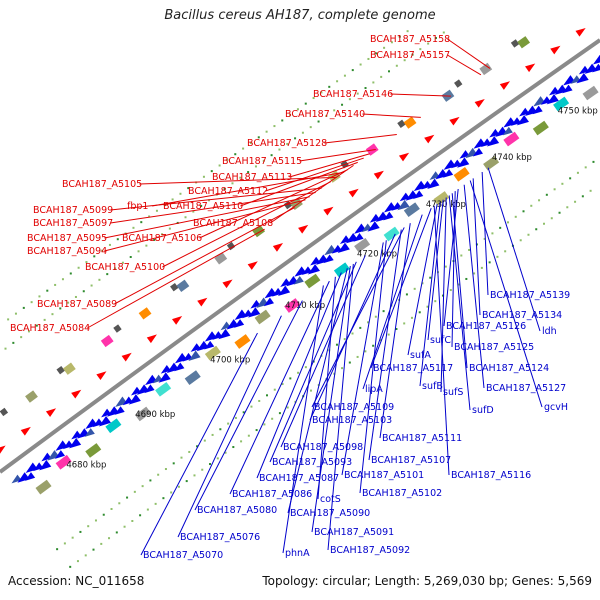  I want to click on gene-label: BCAH187_A5116, so click(491, 475).